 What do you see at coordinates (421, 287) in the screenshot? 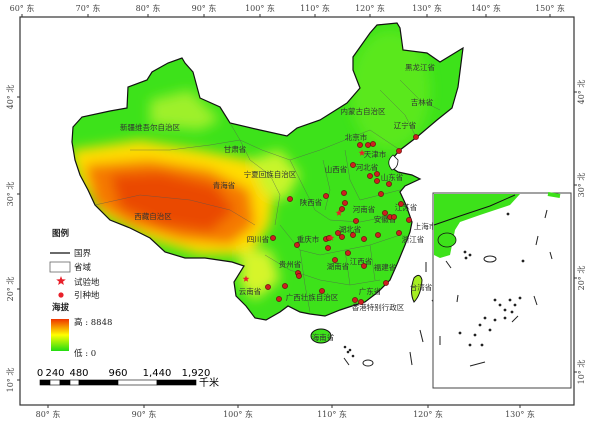
I see `province-label: 台湾省` at bounding box center [421, 287].